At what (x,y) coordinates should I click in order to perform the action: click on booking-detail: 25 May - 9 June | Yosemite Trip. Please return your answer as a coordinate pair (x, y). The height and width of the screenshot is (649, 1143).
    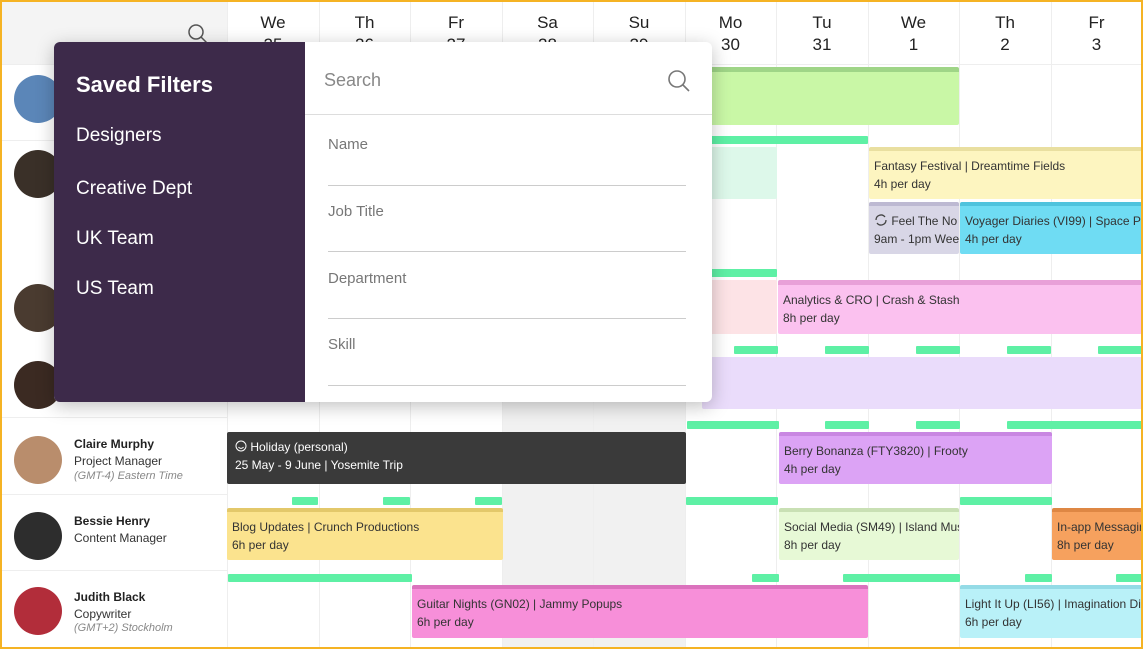
    Looking at the image, I should click on (319, 465).